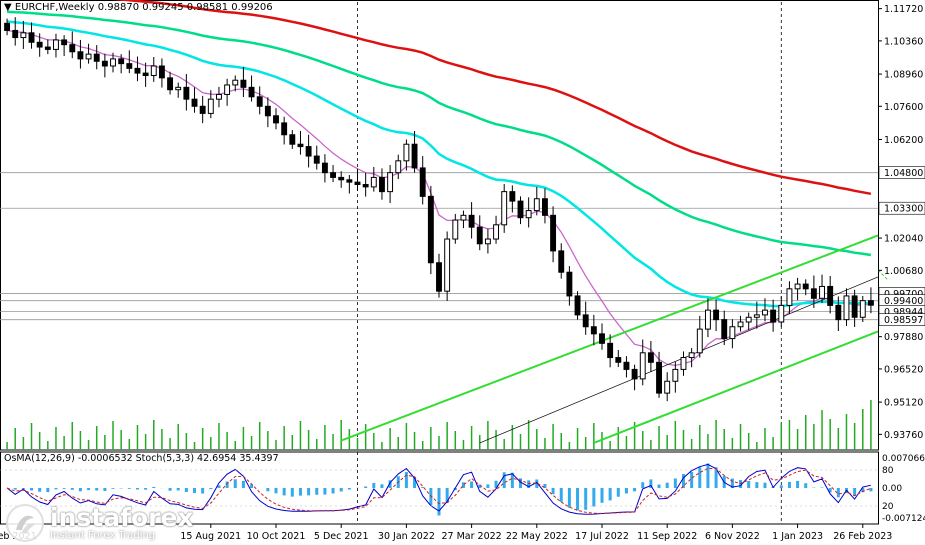  What do you see at coordinates (471, 536) in the screenshot?
I see `time-tick-label: 27 Mar 2022` at bounding box center [471, 536].